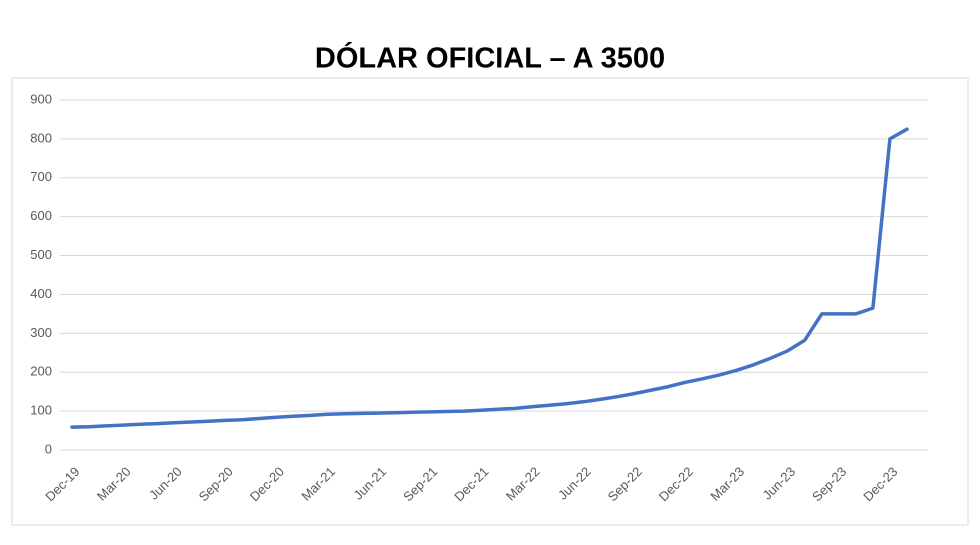 Image resolution: width=980 pixels, height=545 pixels. I want to click on y-tick-label: 800, so click(41, 137).